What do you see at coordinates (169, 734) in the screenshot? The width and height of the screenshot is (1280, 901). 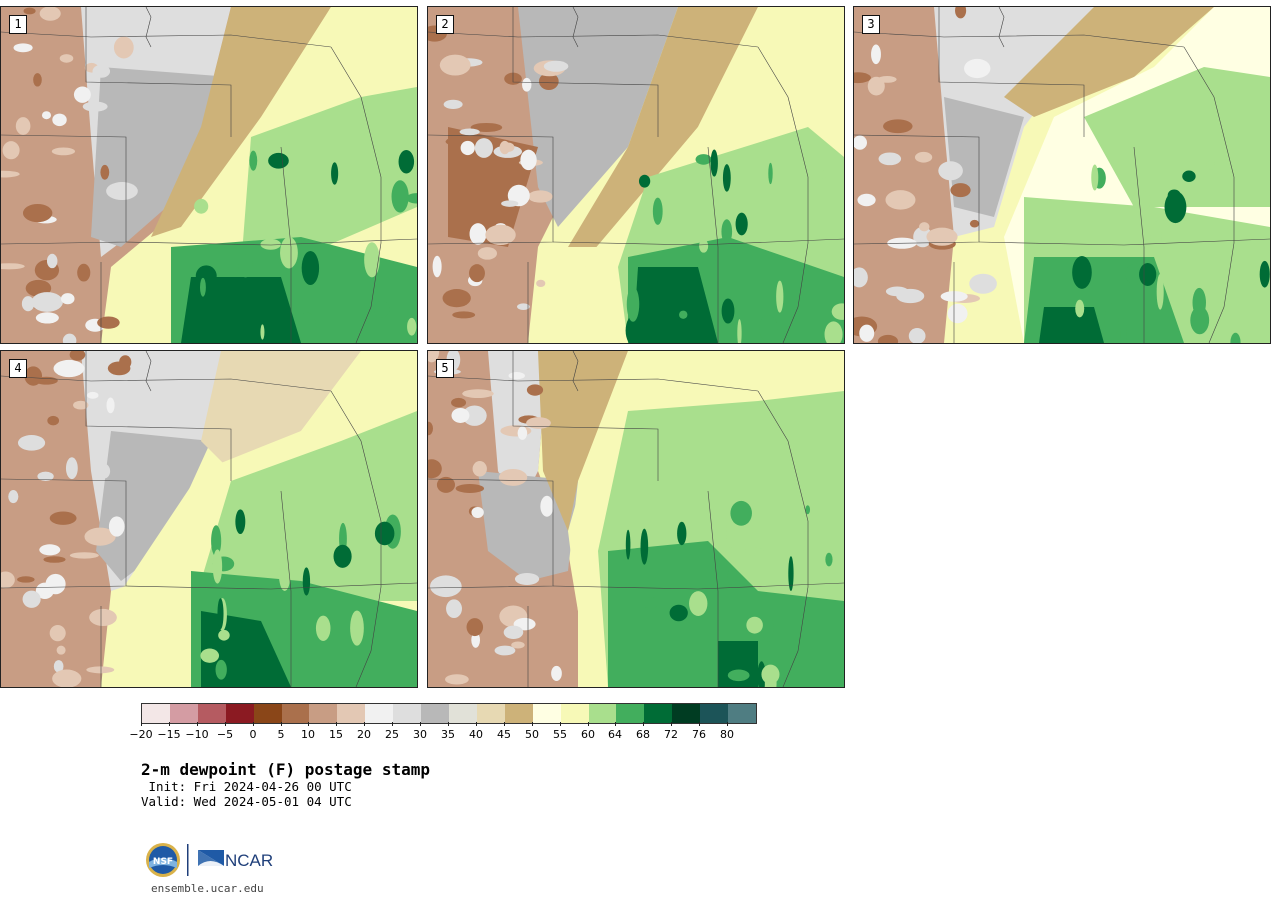 I see `colorbar-tick-label: −15` at bounding box center [169, 734].